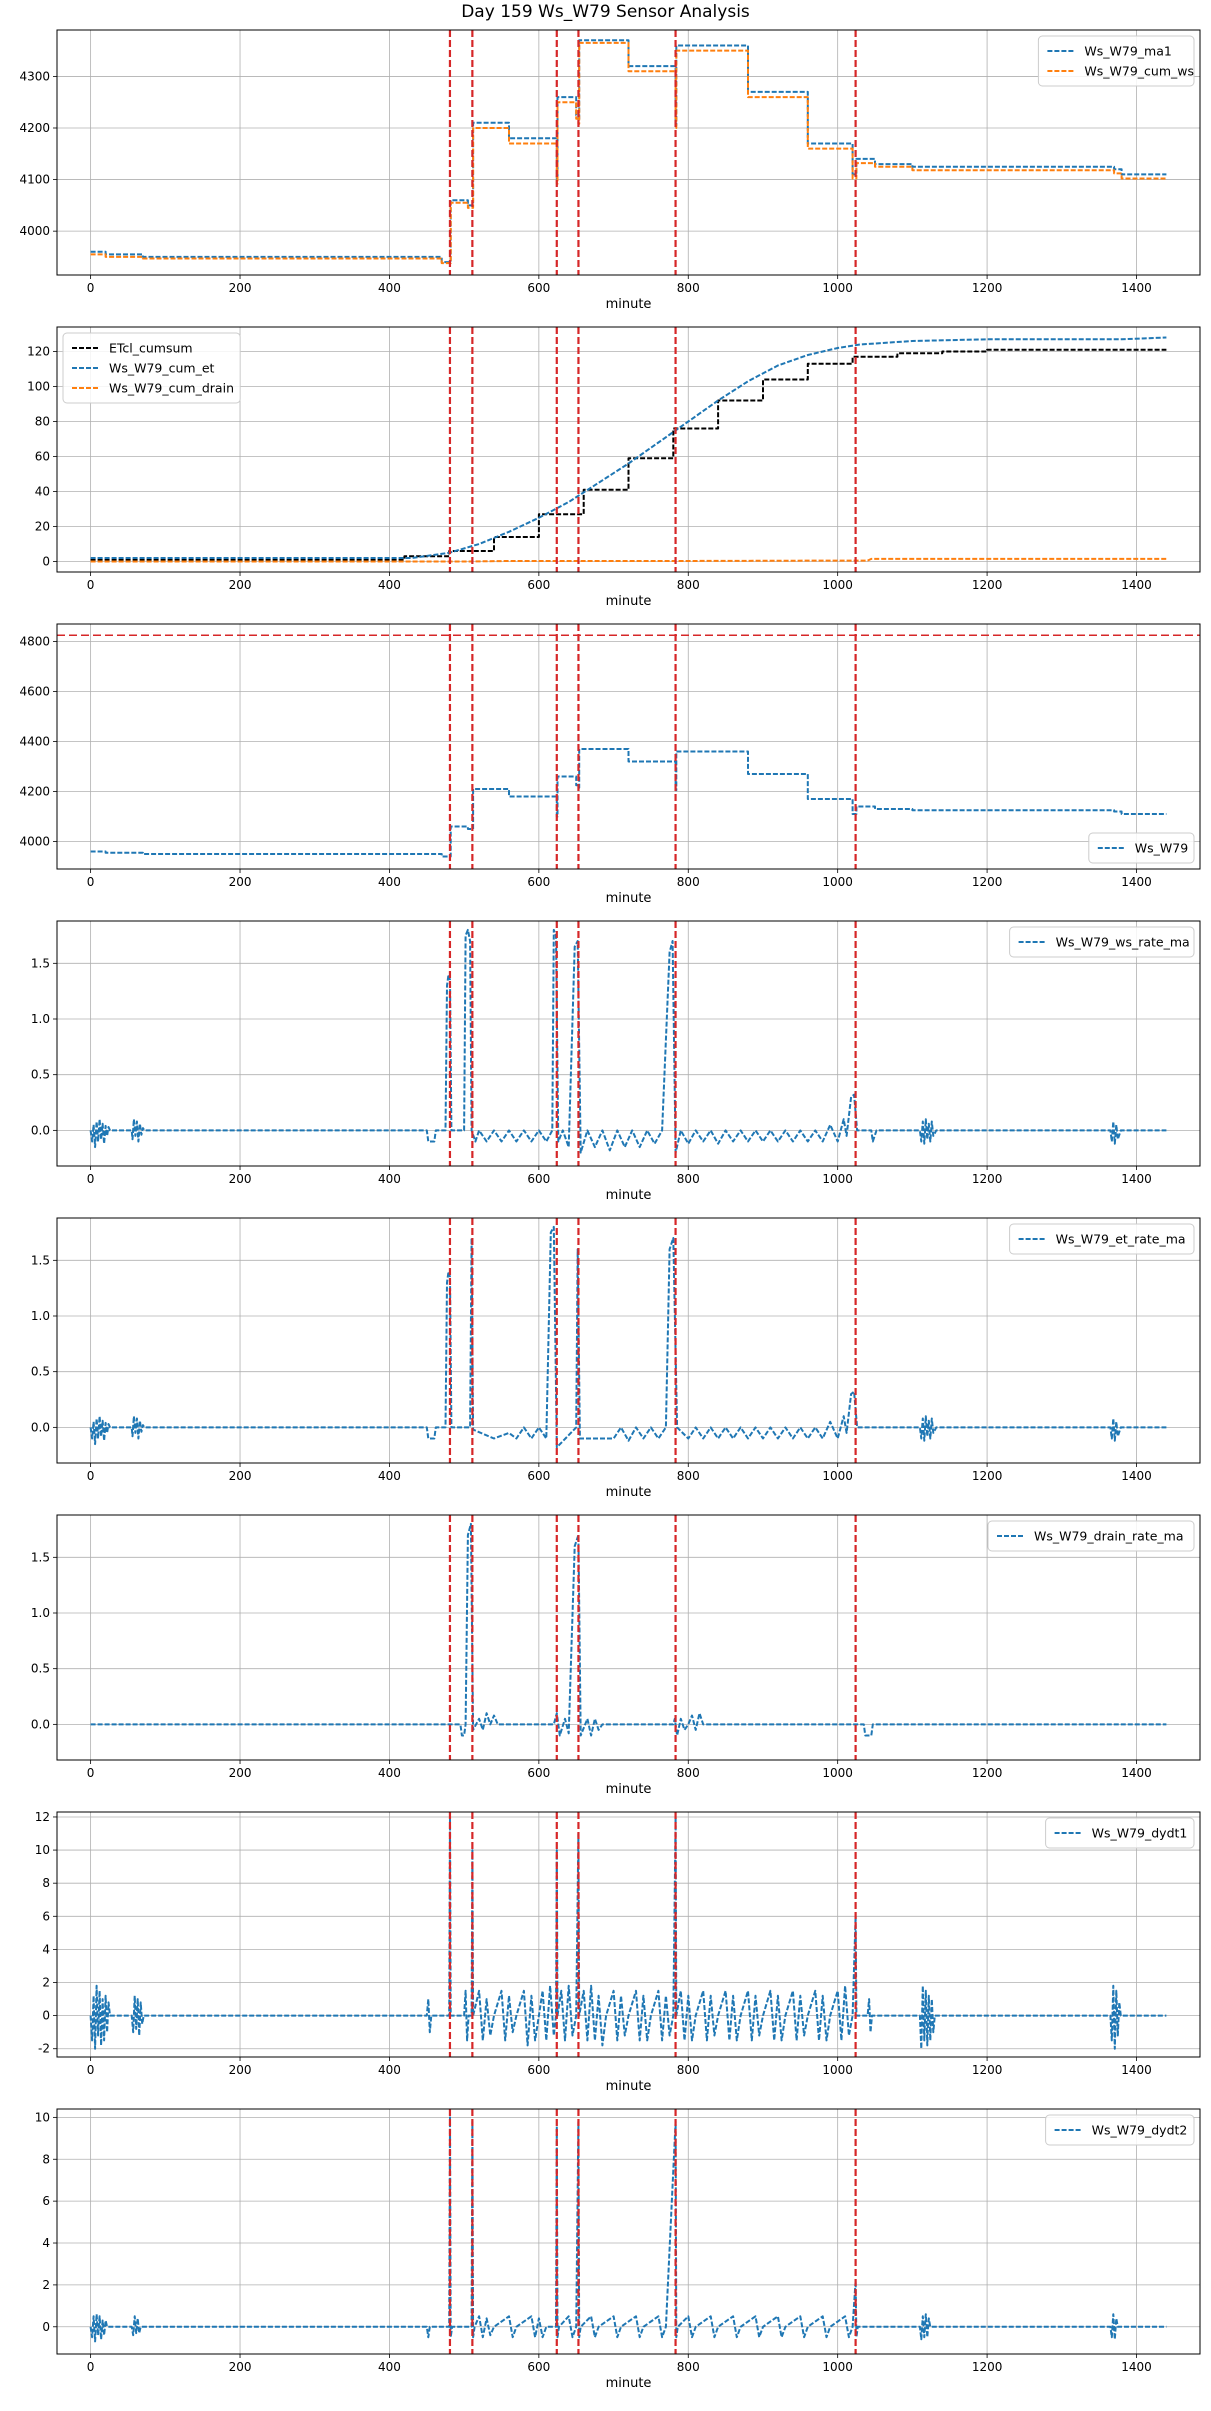 The image size is (1211, 2411). I want to click on legend-label: Ws_W79_drain_rate_ma, so click(1109, 1536).